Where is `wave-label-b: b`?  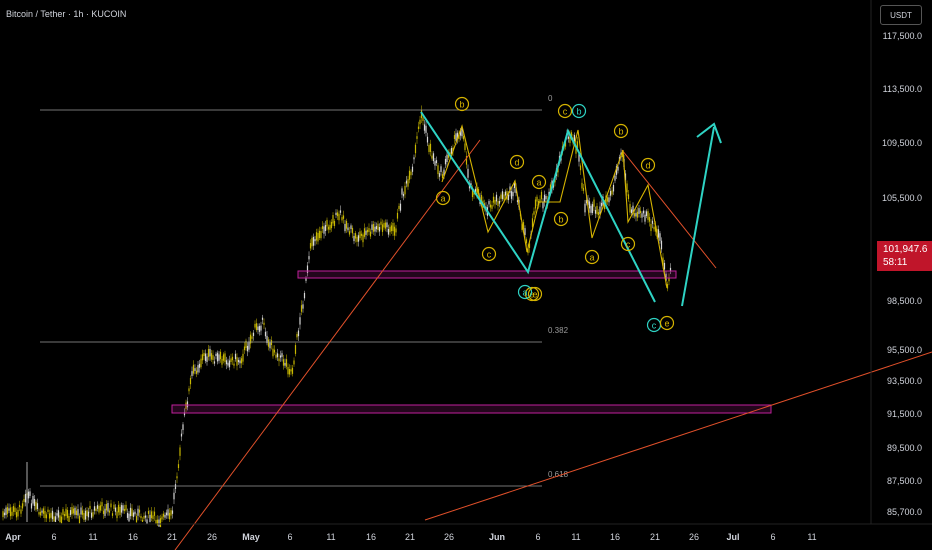
wave-label-b: b is located at coordinates (579, 111).